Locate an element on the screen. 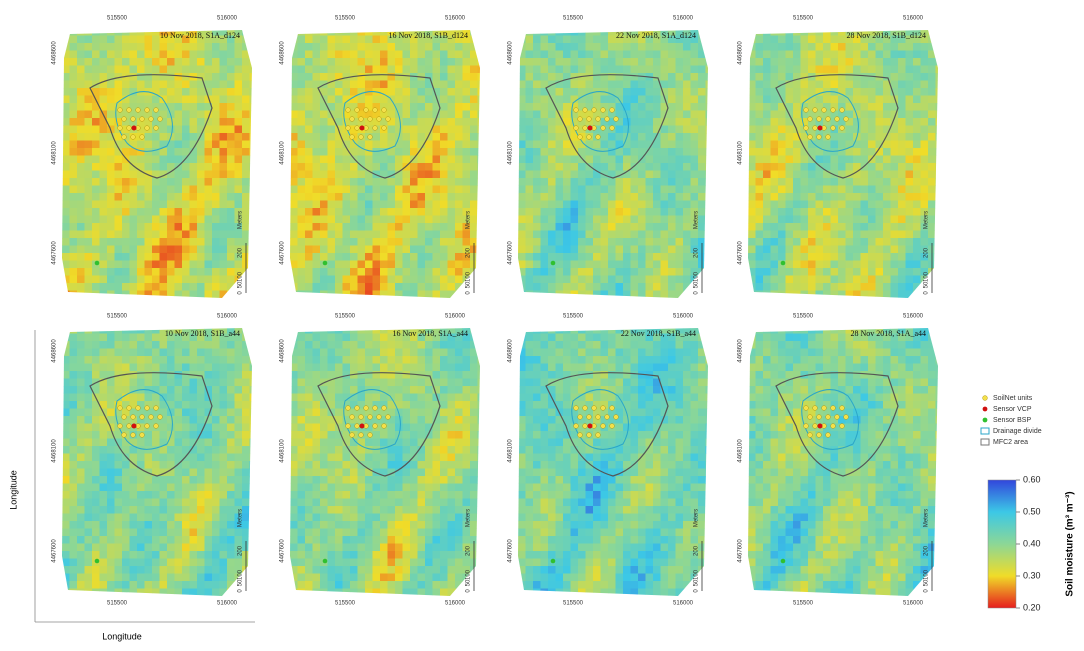  scale-unit: Meters is located at coordinates (241, 220).